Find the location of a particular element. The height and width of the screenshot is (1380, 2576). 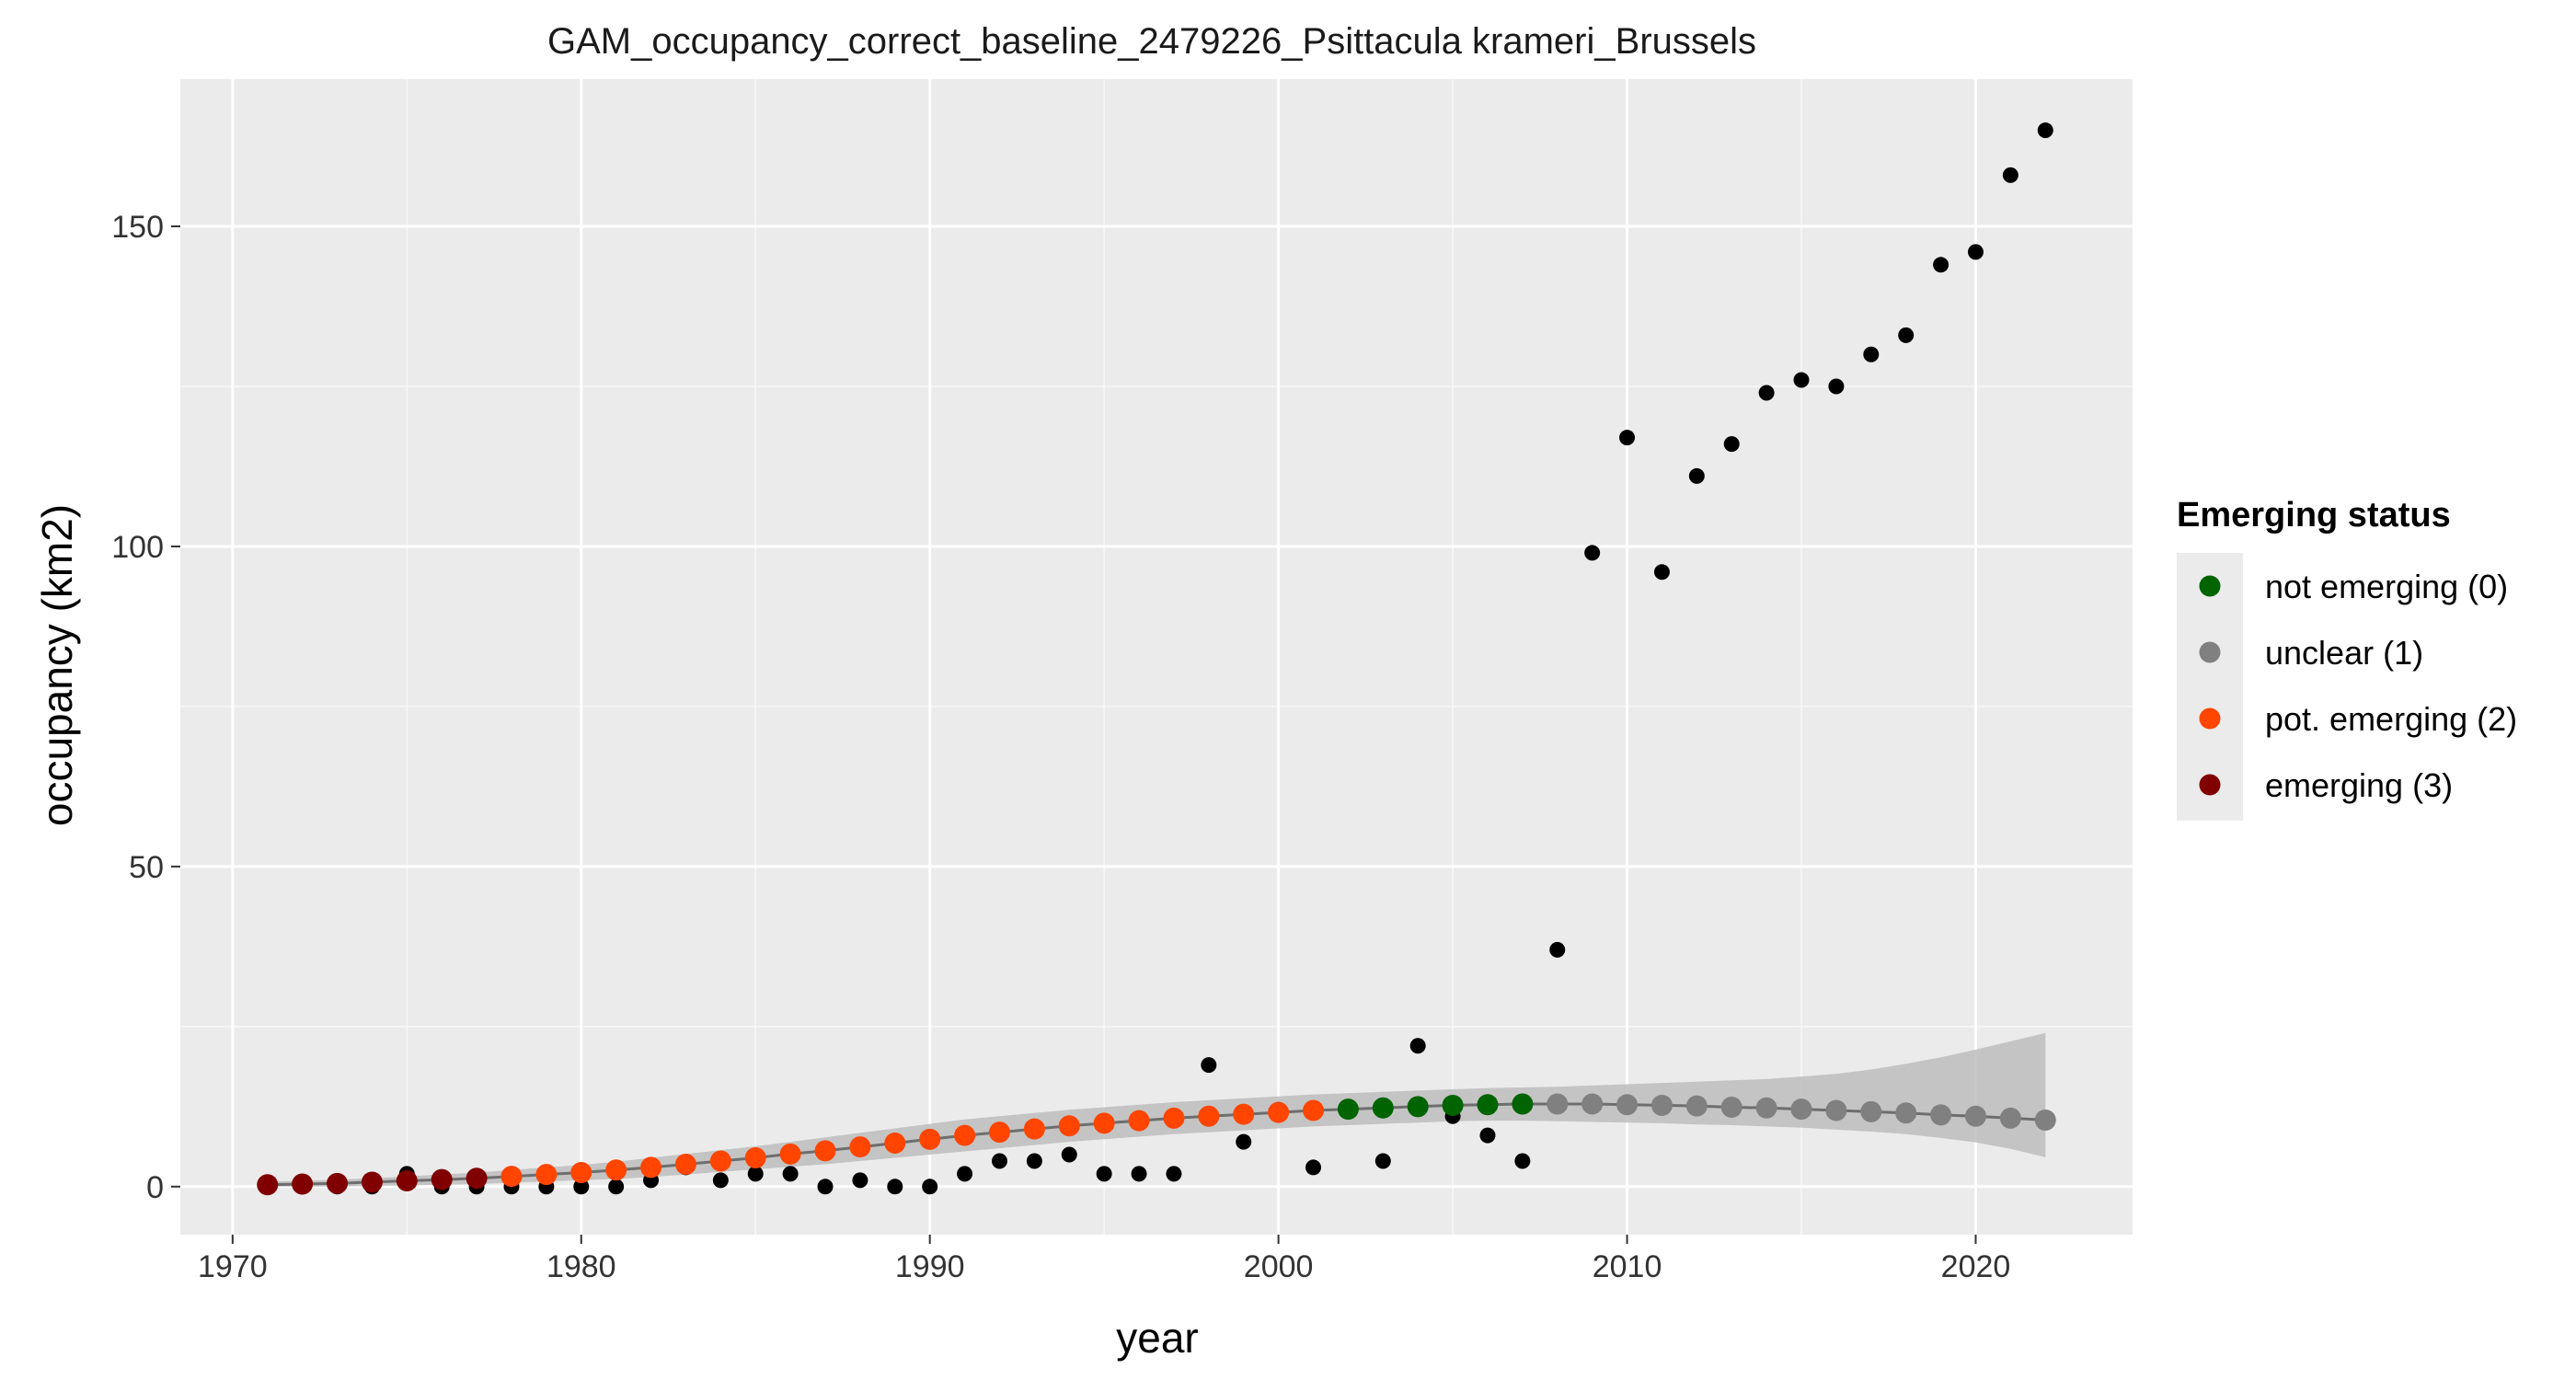

x-tick-label: 2000 is located at coordinates (1279, 1266).